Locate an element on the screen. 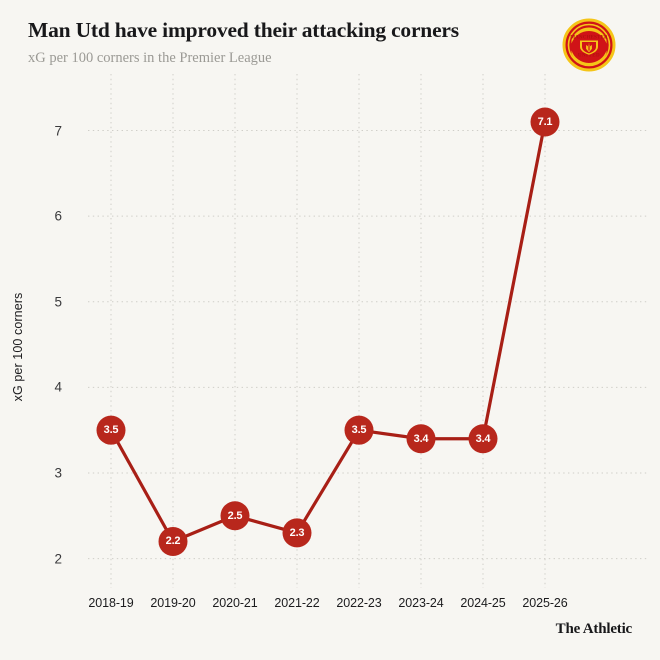 The image size is (660, 660). y-axis-tick-label: 5 is located at coordinates (58, 302).